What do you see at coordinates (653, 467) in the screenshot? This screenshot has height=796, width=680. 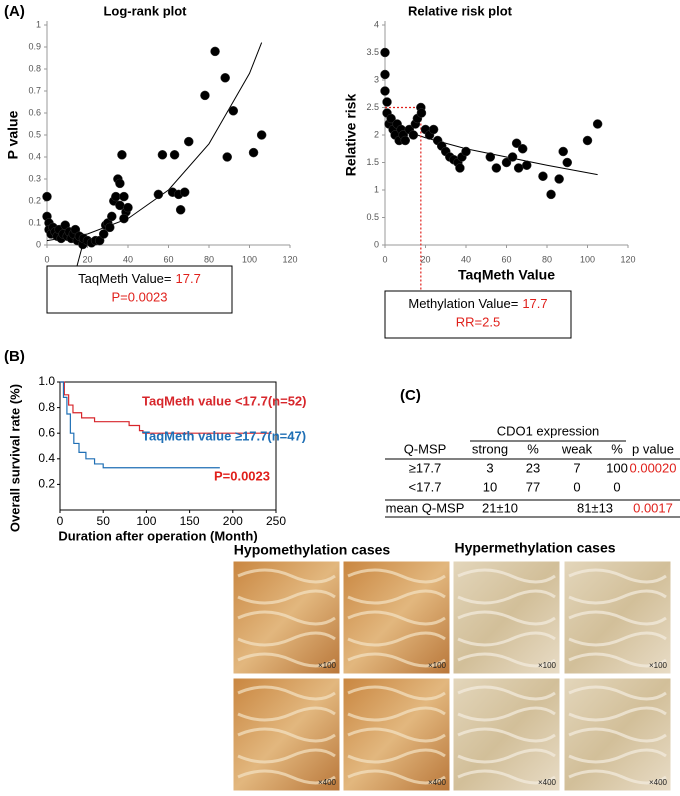 I see `table-cell: 0.00020` at bounding box center [653, 467].